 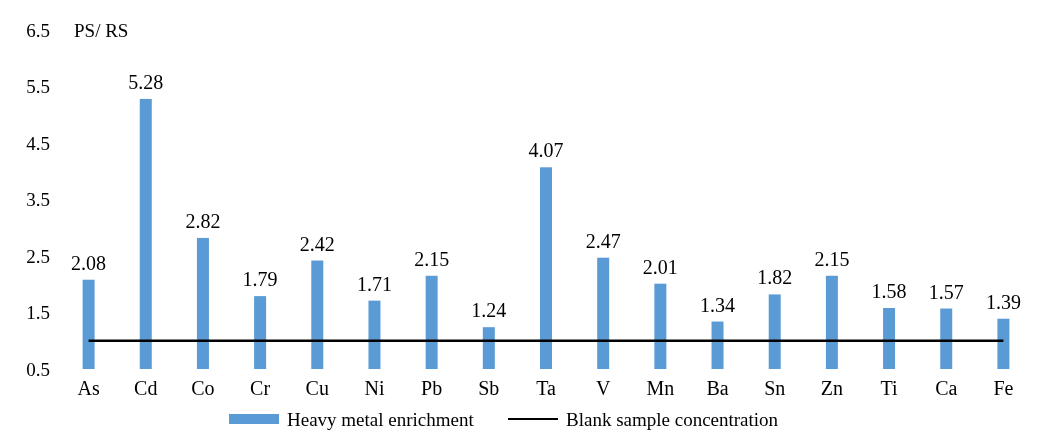 What do you see at coordinates (38, 200) in the screenshot?
I see `y-tick-label: 3.5` at bounding box center [38, 200].